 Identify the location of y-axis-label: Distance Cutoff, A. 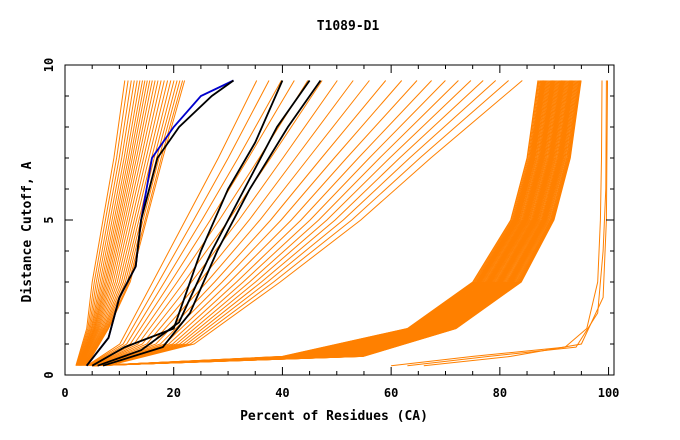
(27, 231).